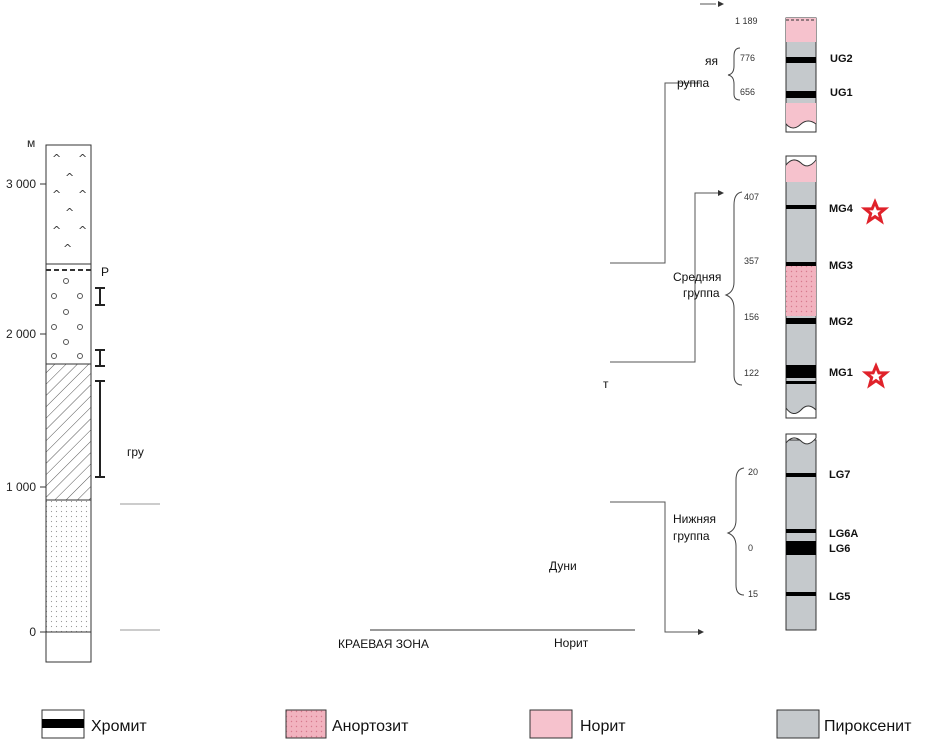 The height and width of the screenshot is (744, 928). What do you see at coordinates (105, 272) in the screenshot?
I see `fragment-p: Р` at bounding box center [105, 272].